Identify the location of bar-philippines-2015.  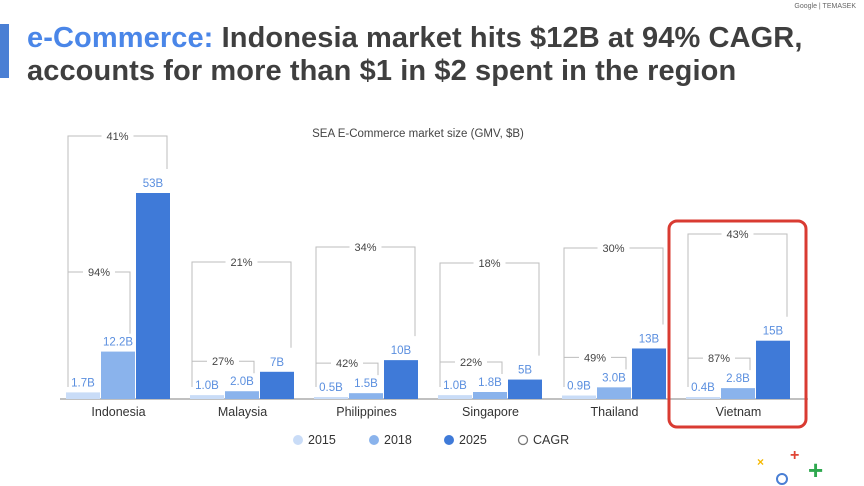
(331, 398).